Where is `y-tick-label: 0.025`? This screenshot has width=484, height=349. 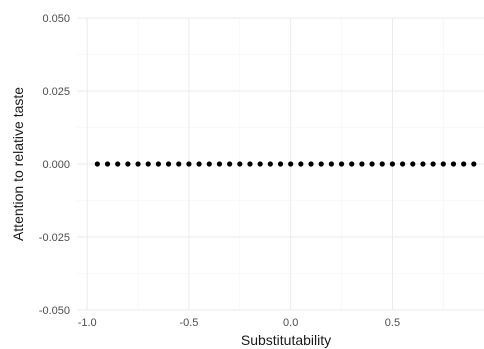 y-tick-label: 0.025 is located at coordinates (56, 92).